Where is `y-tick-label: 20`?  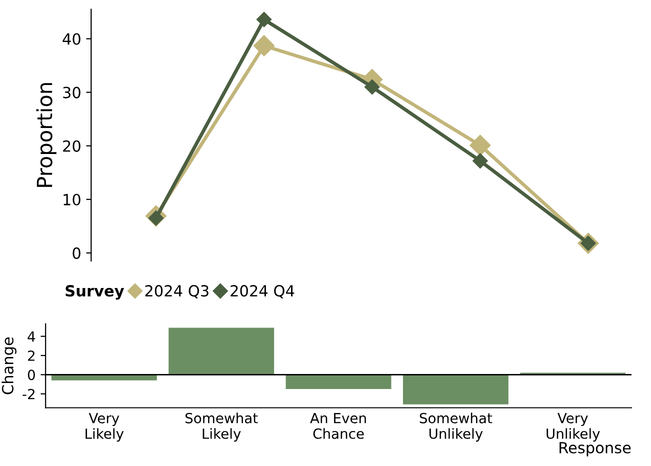 y-tick-label: 20 is located at coordinates (71, 146).